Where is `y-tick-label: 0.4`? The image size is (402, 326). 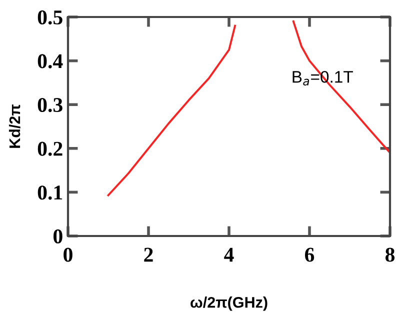
y-tick-label: 0.4 is located at coordinates (50, 61).